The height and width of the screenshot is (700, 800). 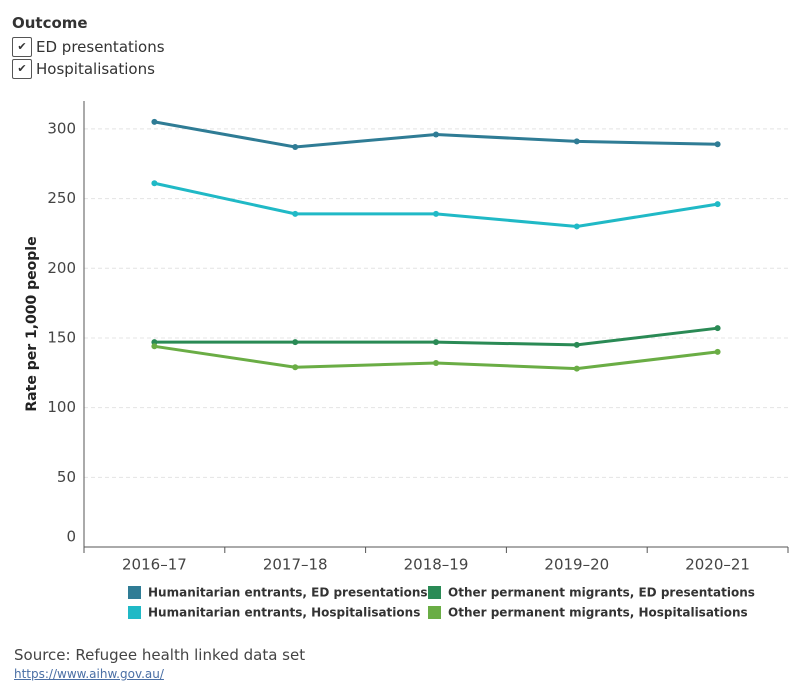 What do you see at coordinates (95, 69) in the screenshot?
I see `option-label: Hospitalisations` at bounding box center [95, 69].